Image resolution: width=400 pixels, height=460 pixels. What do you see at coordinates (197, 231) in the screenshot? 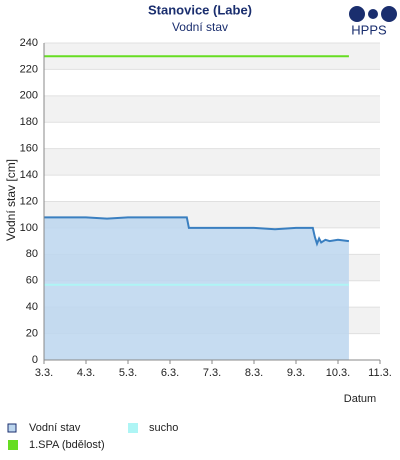
I see `line` at bounding box center [197, 231].